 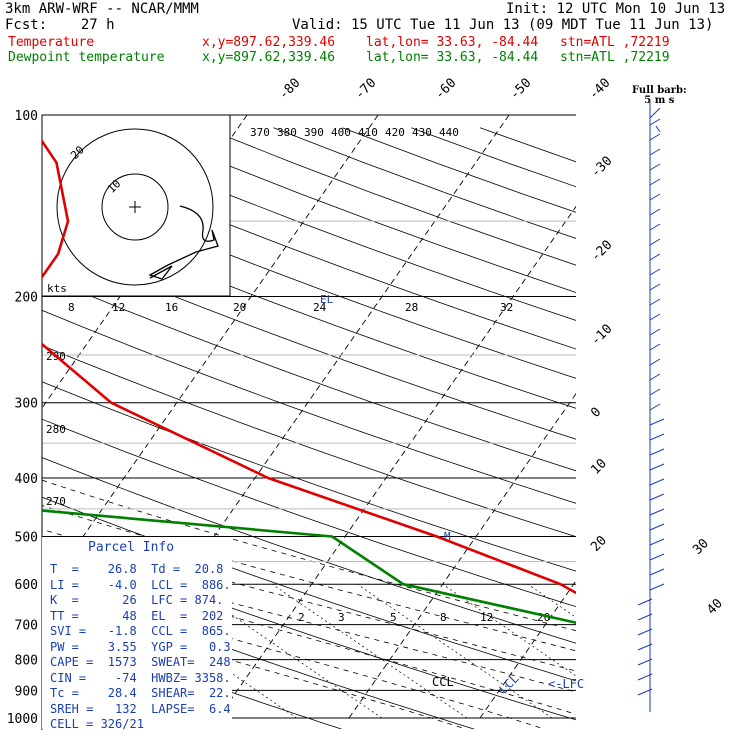 What do you see at coordinates (71, 307) in the screenshot?
I see `thetae-label-8: 8` at bounding box center [71, 307].